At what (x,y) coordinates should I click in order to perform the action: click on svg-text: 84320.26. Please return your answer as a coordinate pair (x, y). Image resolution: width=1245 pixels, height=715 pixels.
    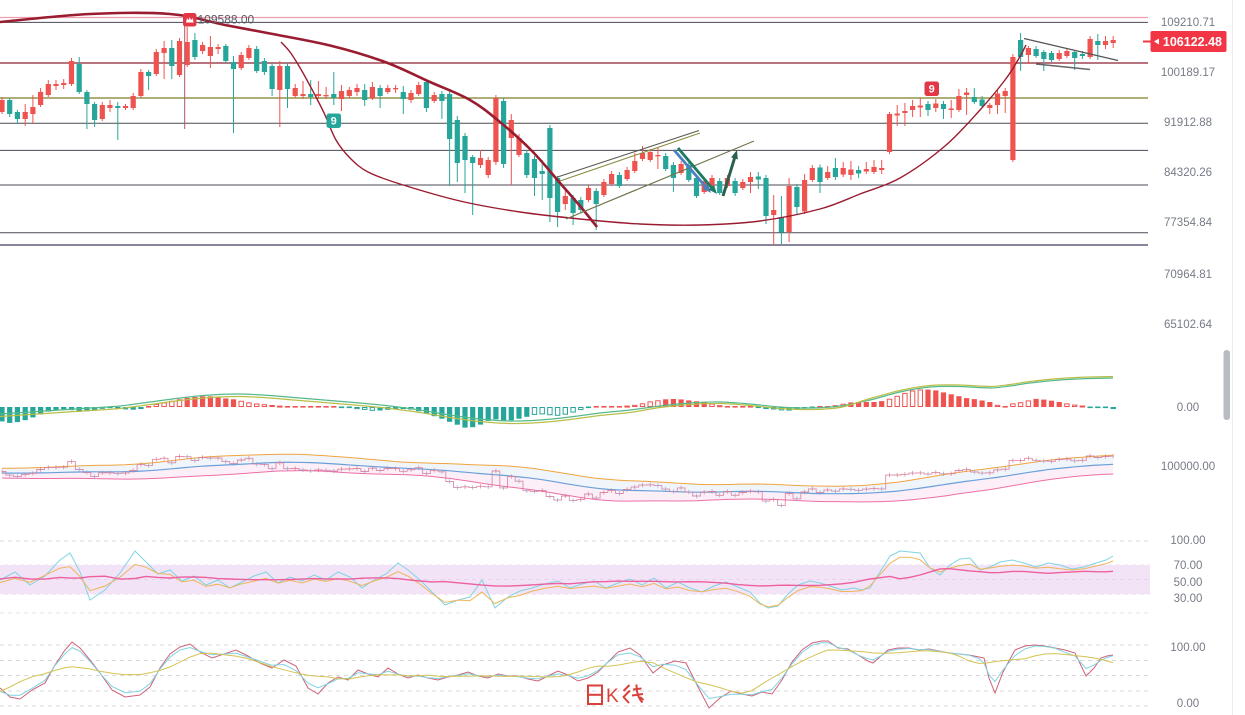
    Looking at the image, I should click on (1188, 173).